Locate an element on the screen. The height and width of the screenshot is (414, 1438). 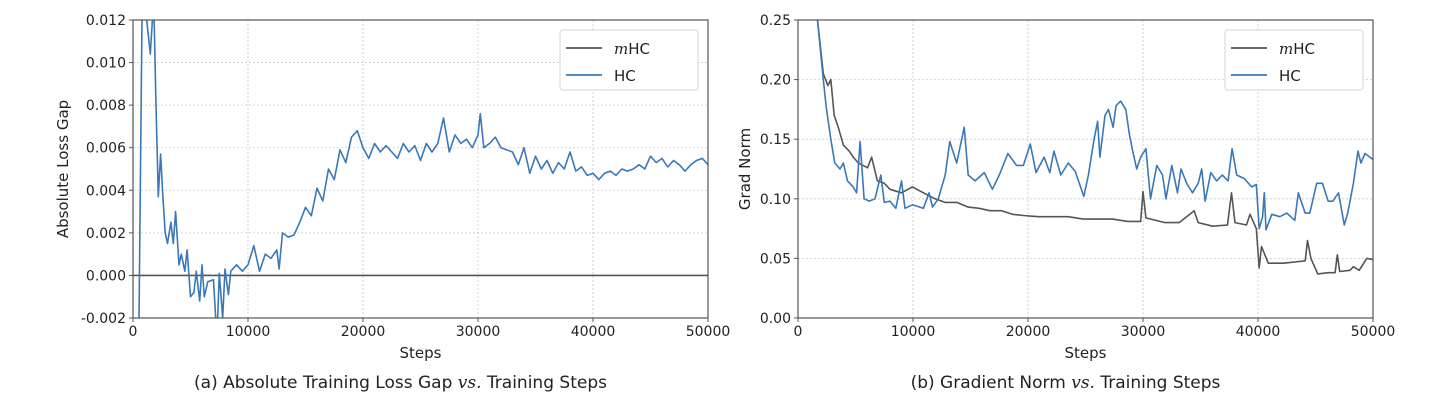
caption-prefix: (a) Absolute Training Loss Gap is located at coordinates (326, 383).